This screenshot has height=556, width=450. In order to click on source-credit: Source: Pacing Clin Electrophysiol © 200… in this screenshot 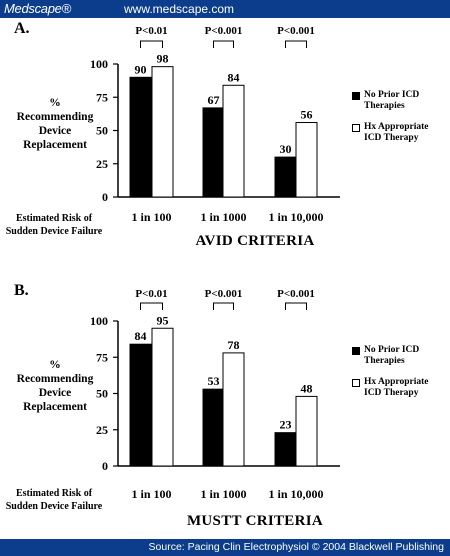, I will do `click(296, 547)`.